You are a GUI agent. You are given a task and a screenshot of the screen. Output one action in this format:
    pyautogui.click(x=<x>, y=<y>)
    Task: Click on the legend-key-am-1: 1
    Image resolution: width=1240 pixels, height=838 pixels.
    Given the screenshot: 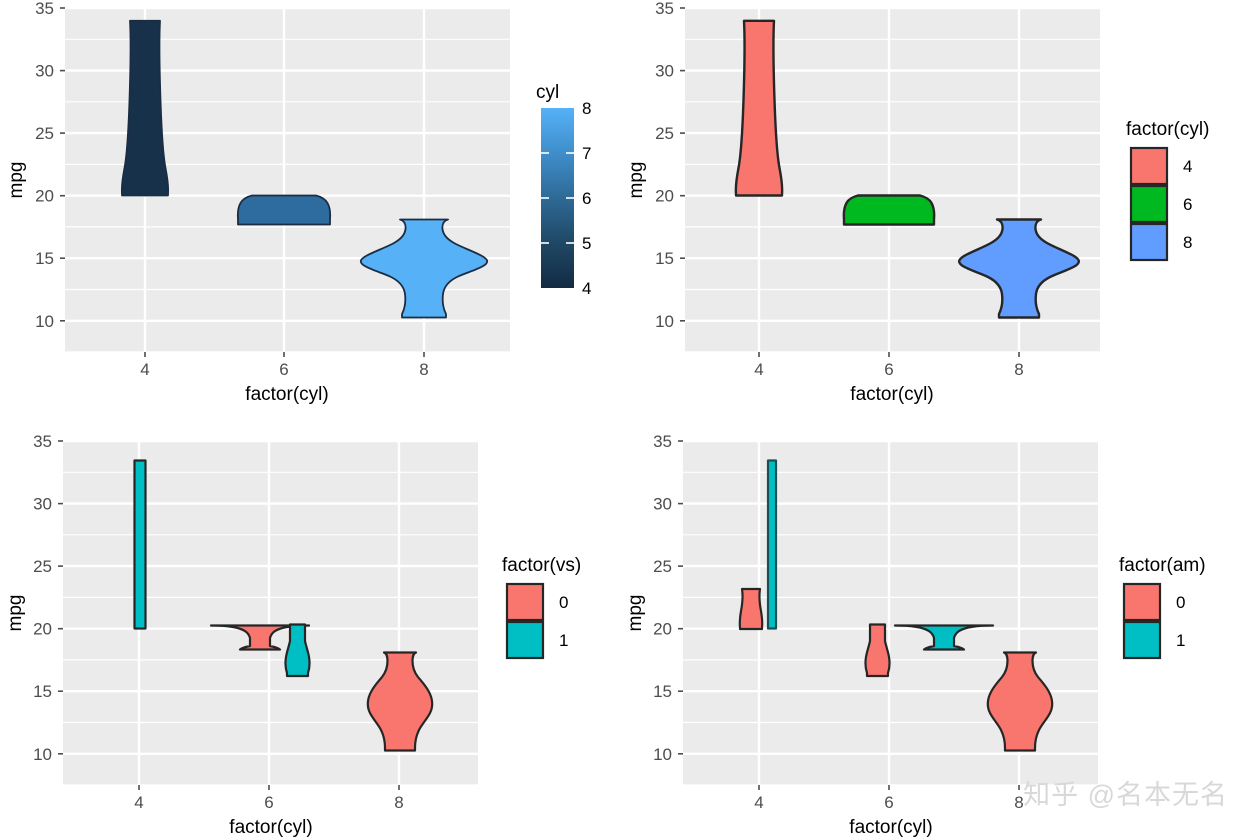 What is the action you would take?
    pyautogui.click(x=1153, y=640)
    